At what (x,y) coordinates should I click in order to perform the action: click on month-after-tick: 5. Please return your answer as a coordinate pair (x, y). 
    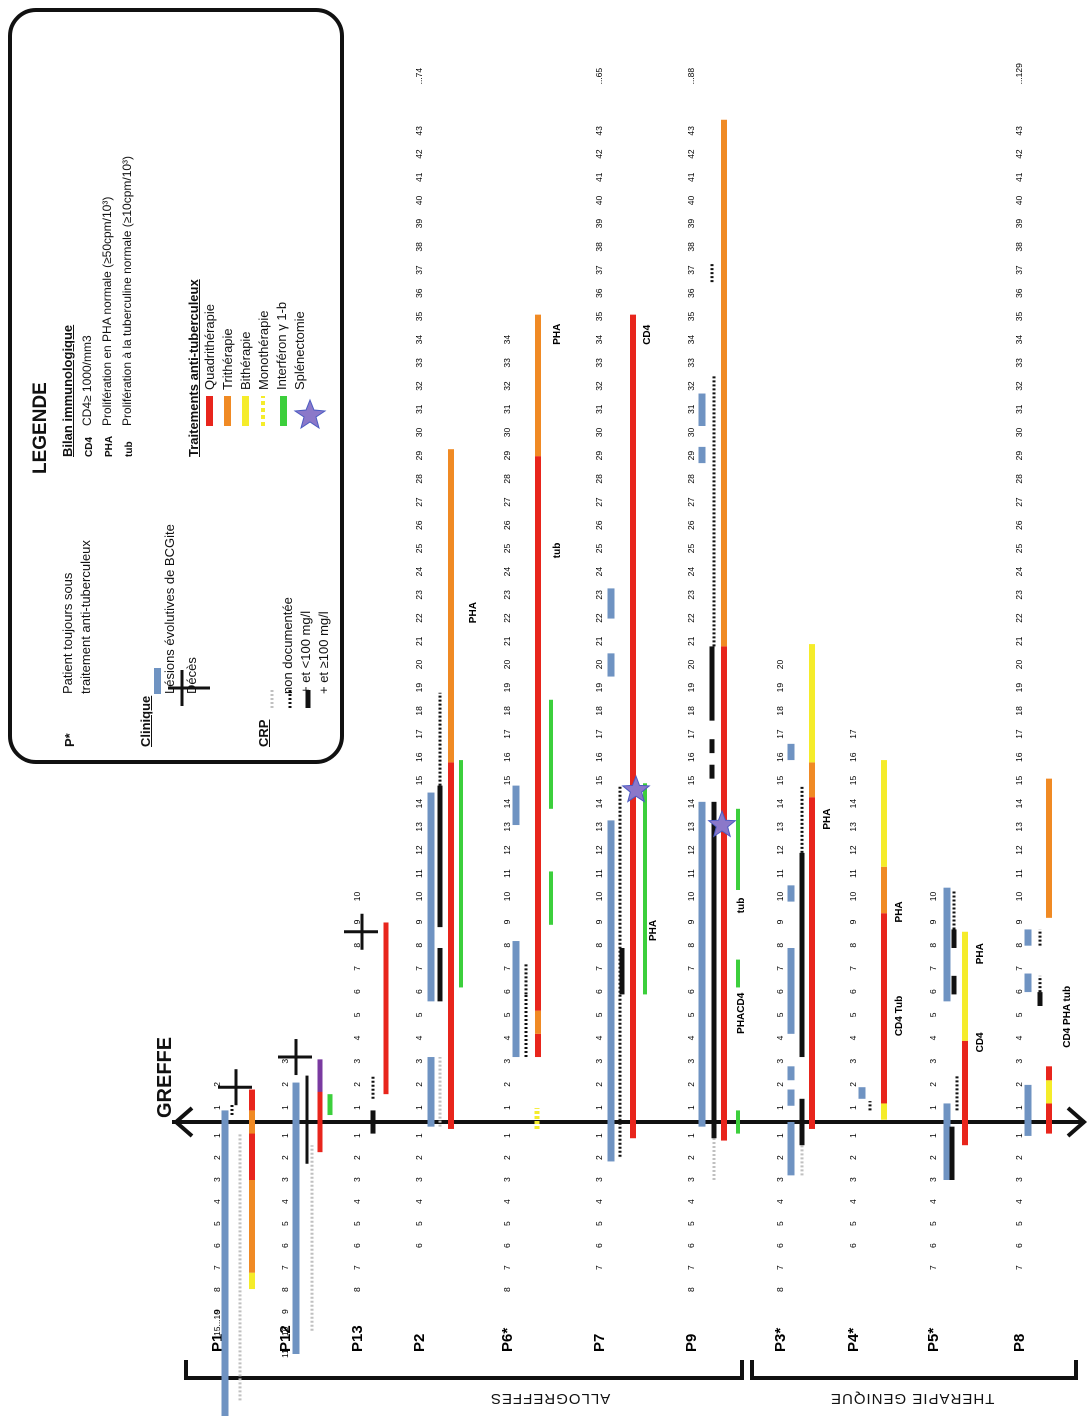
    Looking at the image, I should click on (507, 1014).